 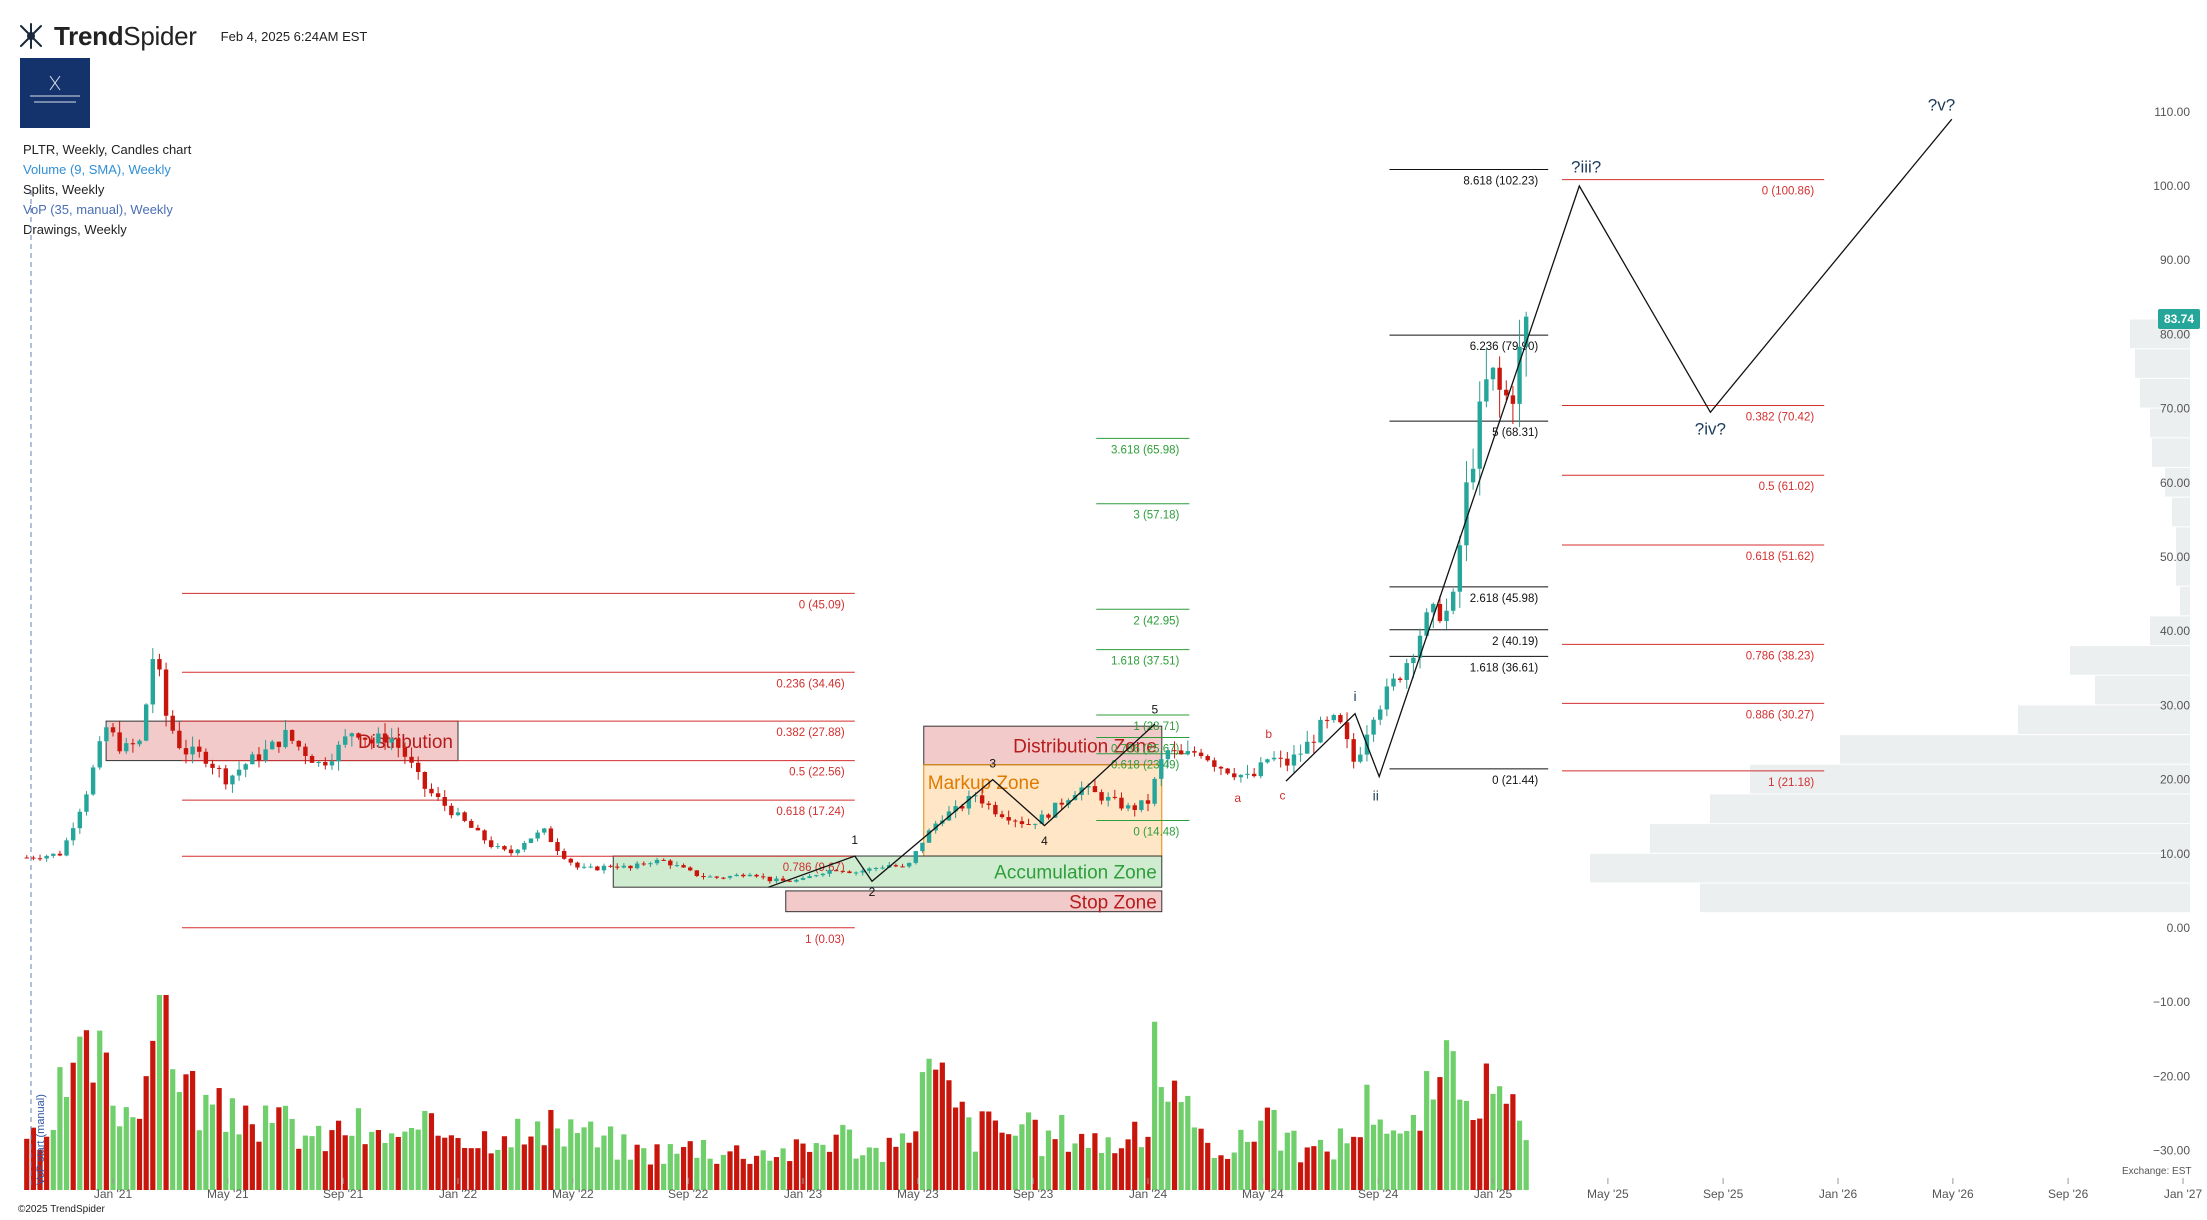 I want to click on legend-chart: PLTR, Weekly, Candles chart, so click(x=107, y=149).